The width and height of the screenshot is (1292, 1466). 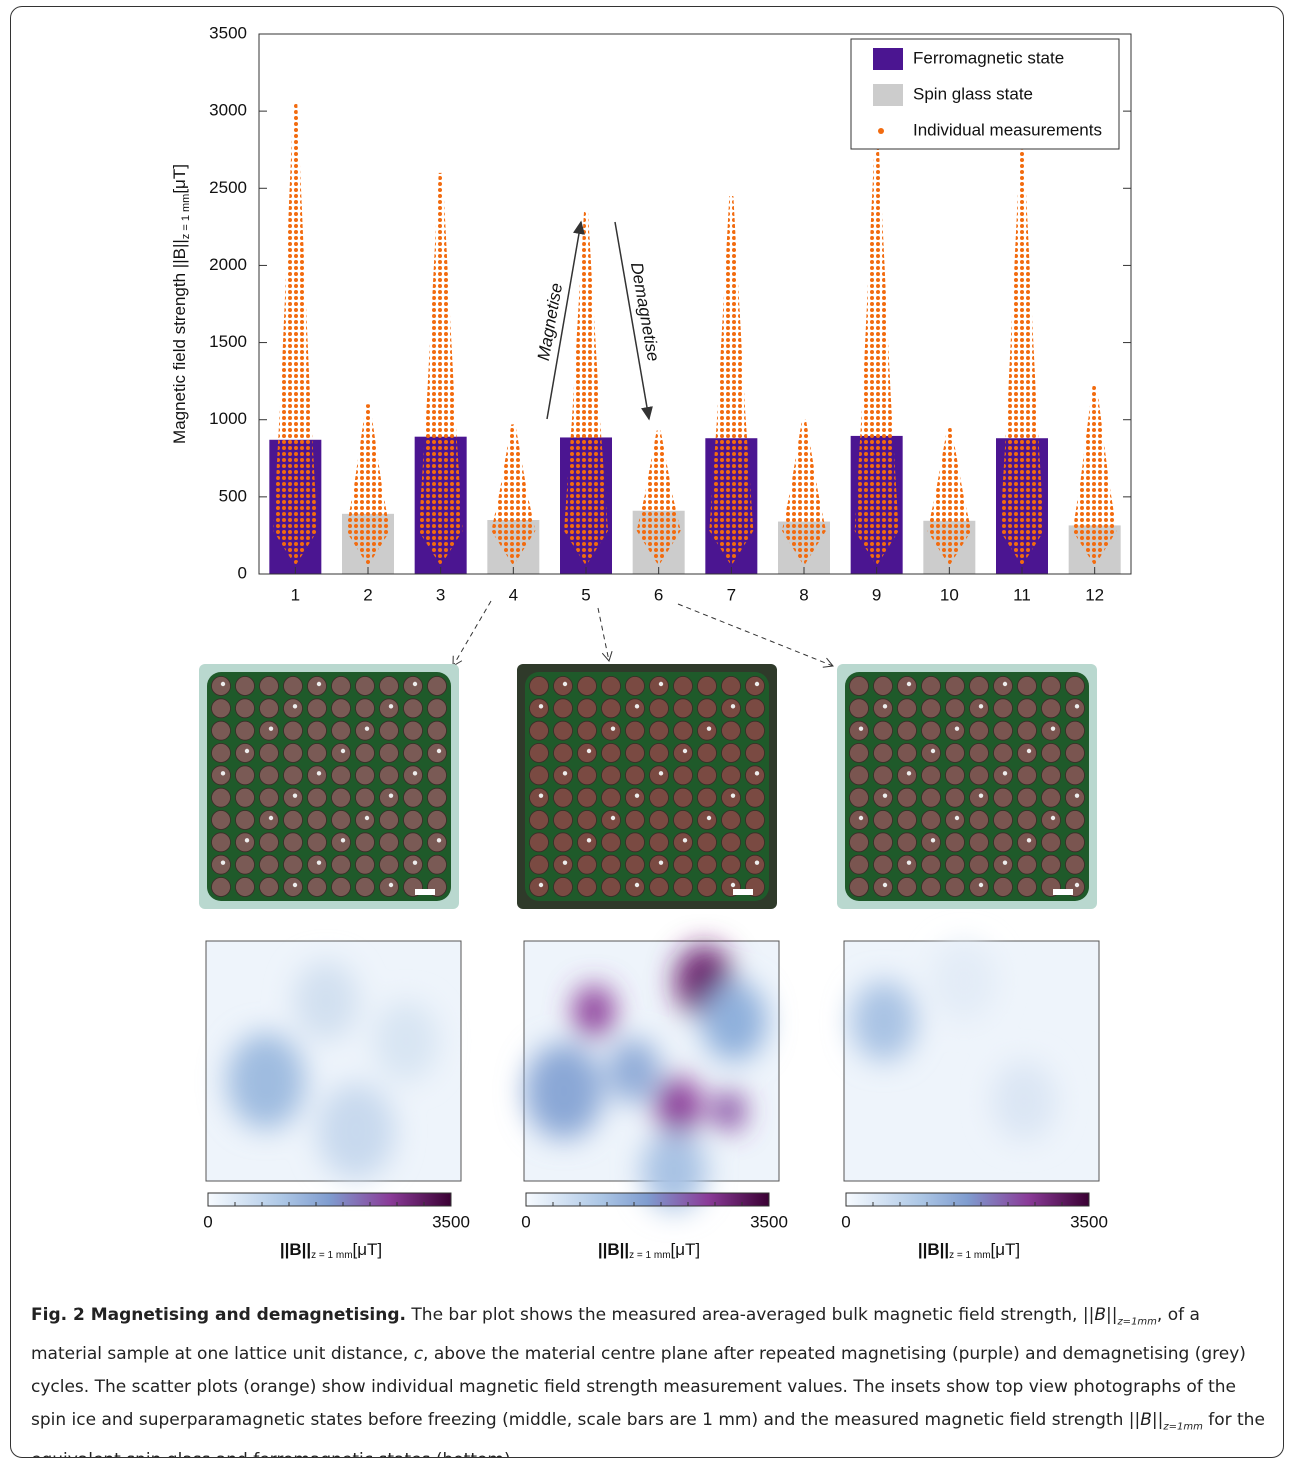 I want to click on x-tick-label: 9, so click(x=876, y=594).